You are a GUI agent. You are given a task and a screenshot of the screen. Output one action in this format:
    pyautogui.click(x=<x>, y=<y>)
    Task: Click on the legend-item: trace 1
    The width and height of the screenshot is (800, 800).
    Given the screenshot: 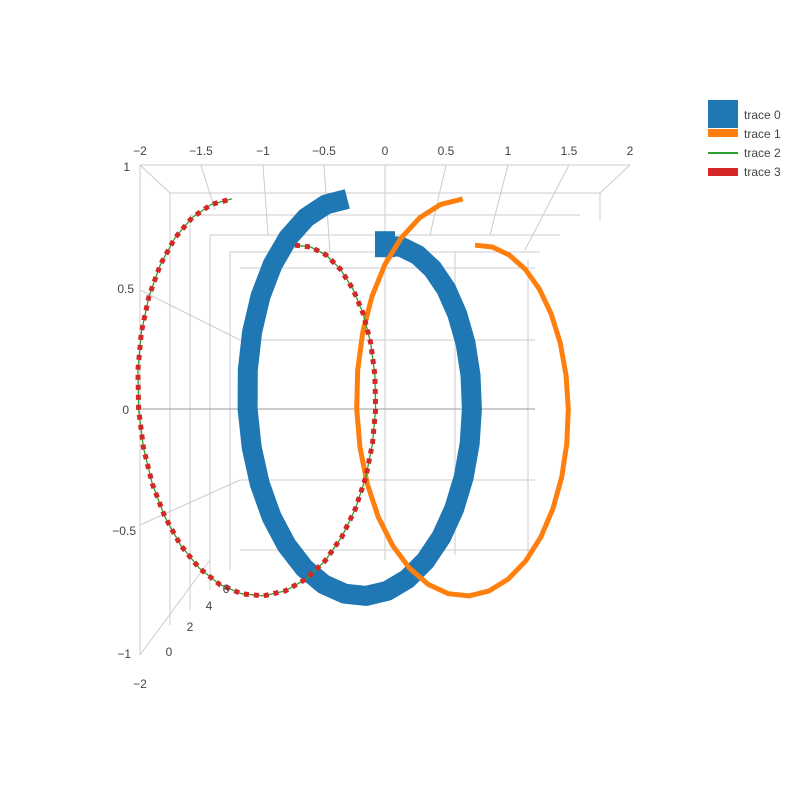 What is the action you would take?
    pyautogui.click(x=744, y=134)
    